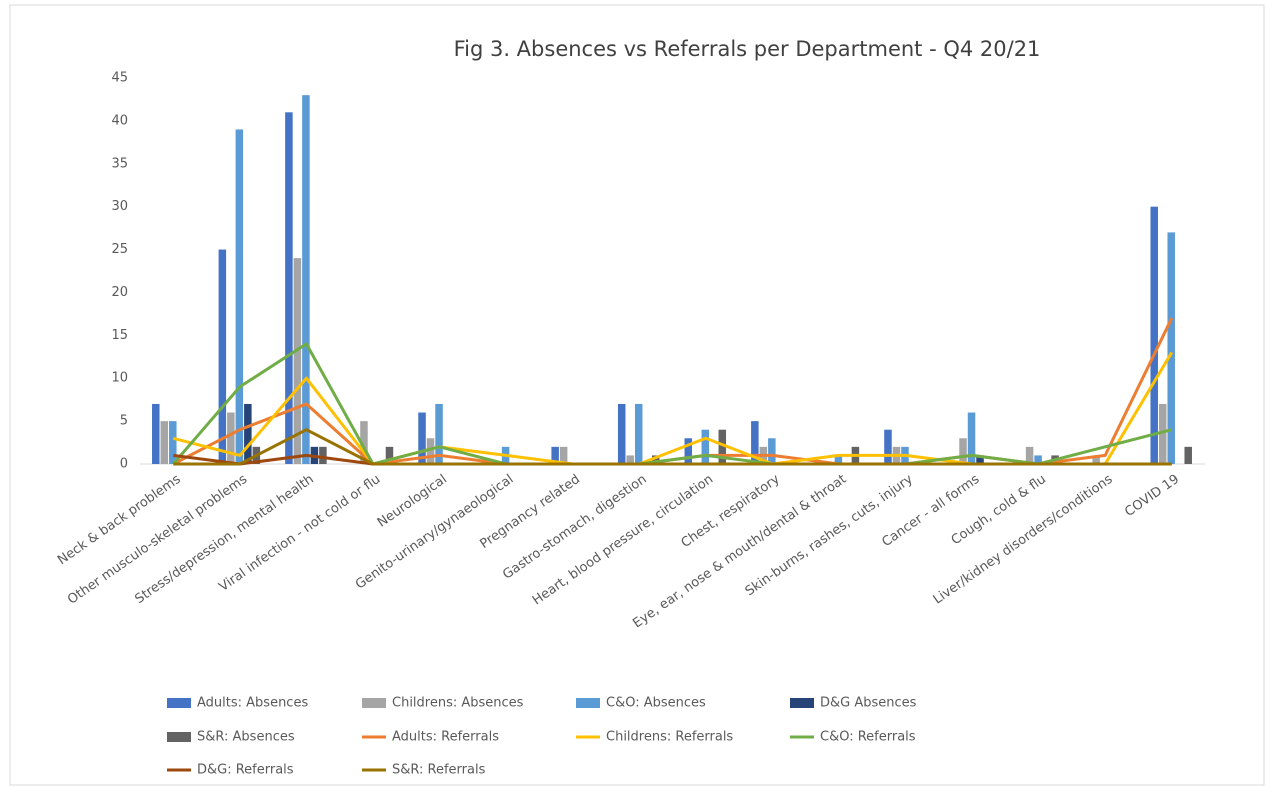 The image size is (1269, 787). Describe the element at coordinates (119, 292) in the screenshot. I see `y-tick-label: 20` at that location.